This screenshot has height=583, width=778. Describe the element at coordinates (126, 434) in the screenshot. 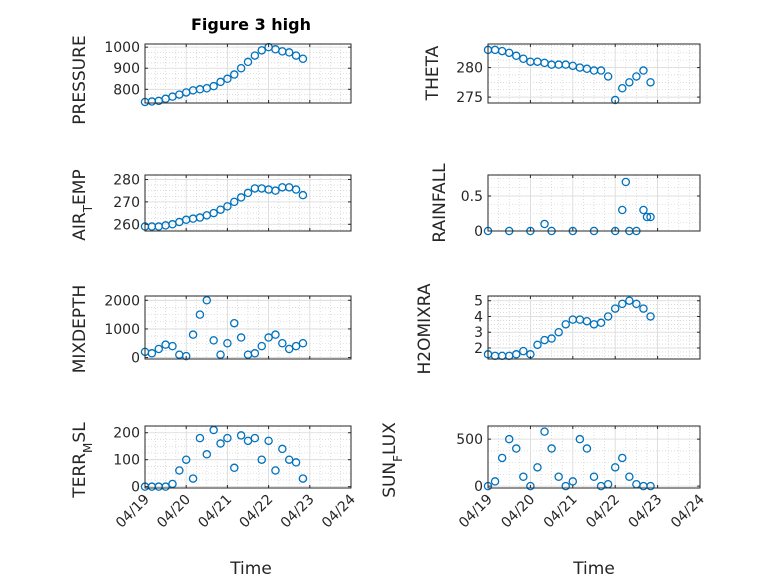

I see `y-tick-label: 200` at that location.